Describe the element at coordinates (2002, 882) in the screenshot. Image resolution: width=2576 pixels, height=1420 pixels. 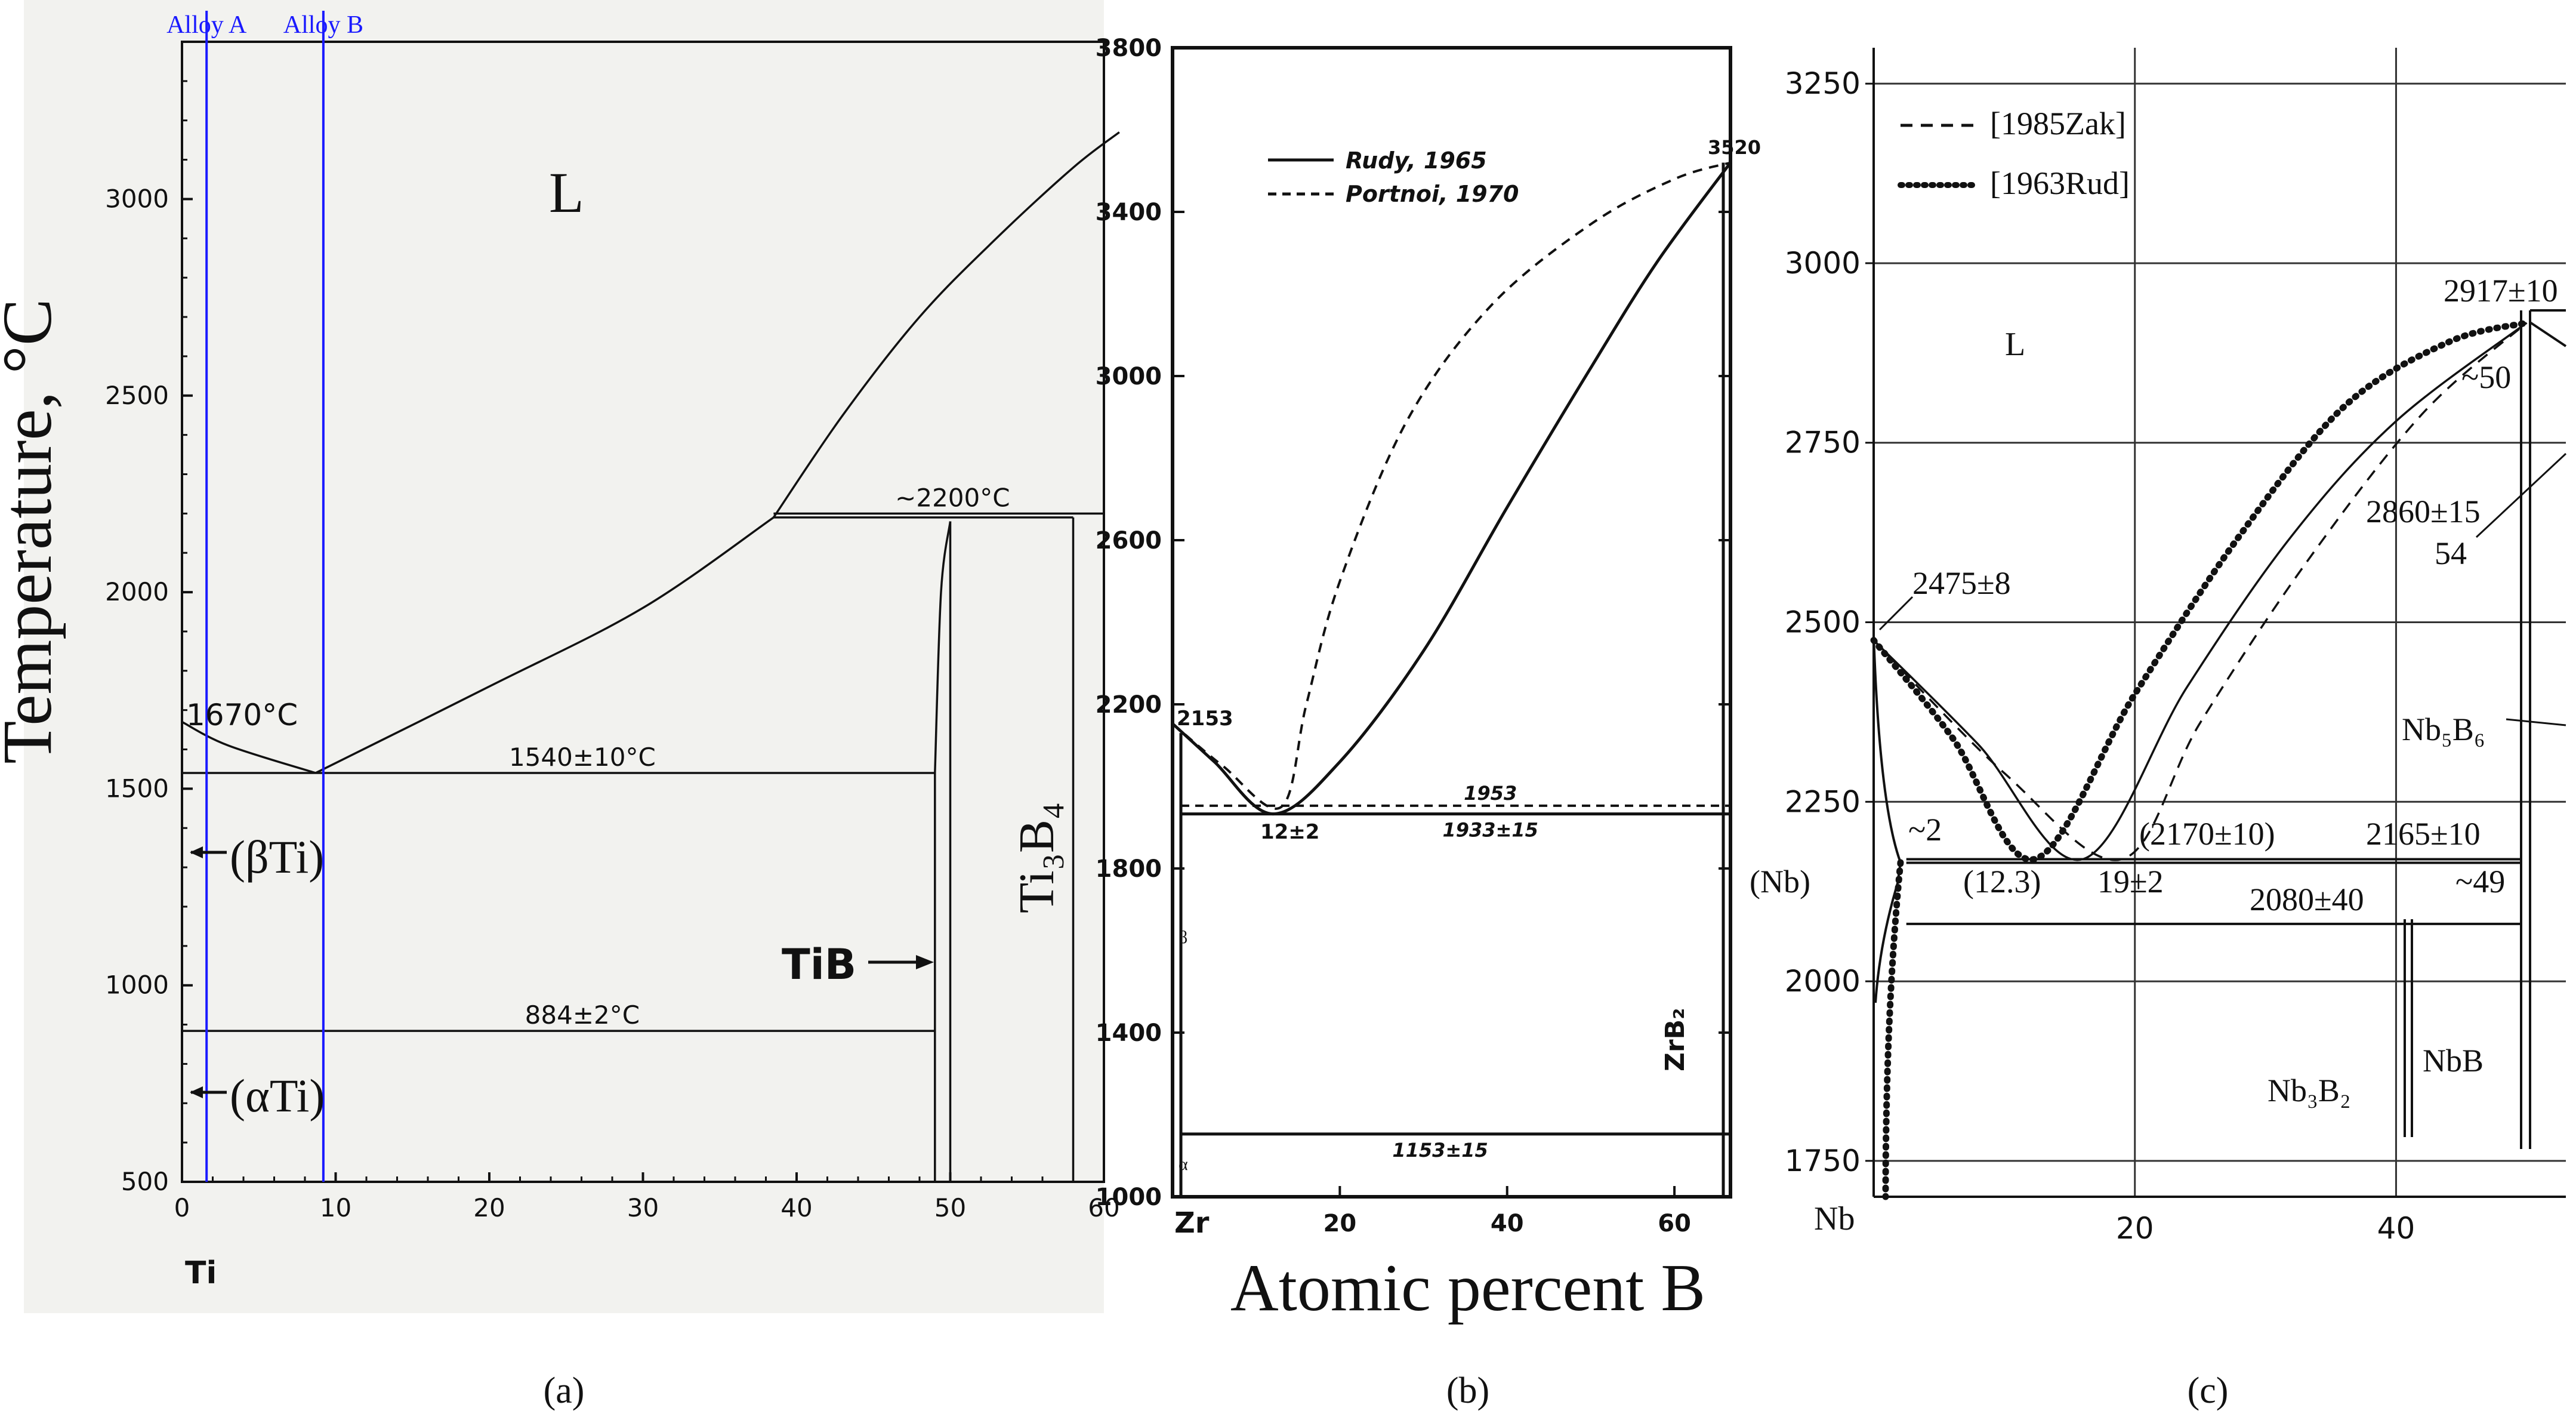
I see `panel-c-12-3-label: (12.3)` at that location.